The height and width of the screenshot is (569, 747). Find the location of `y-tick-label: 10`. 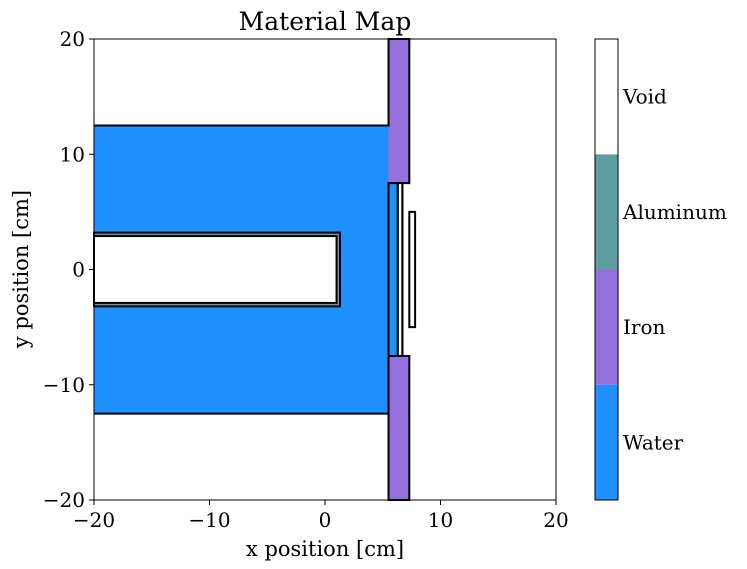

y-tick-label: 10 is located at coordinates (72, 154).